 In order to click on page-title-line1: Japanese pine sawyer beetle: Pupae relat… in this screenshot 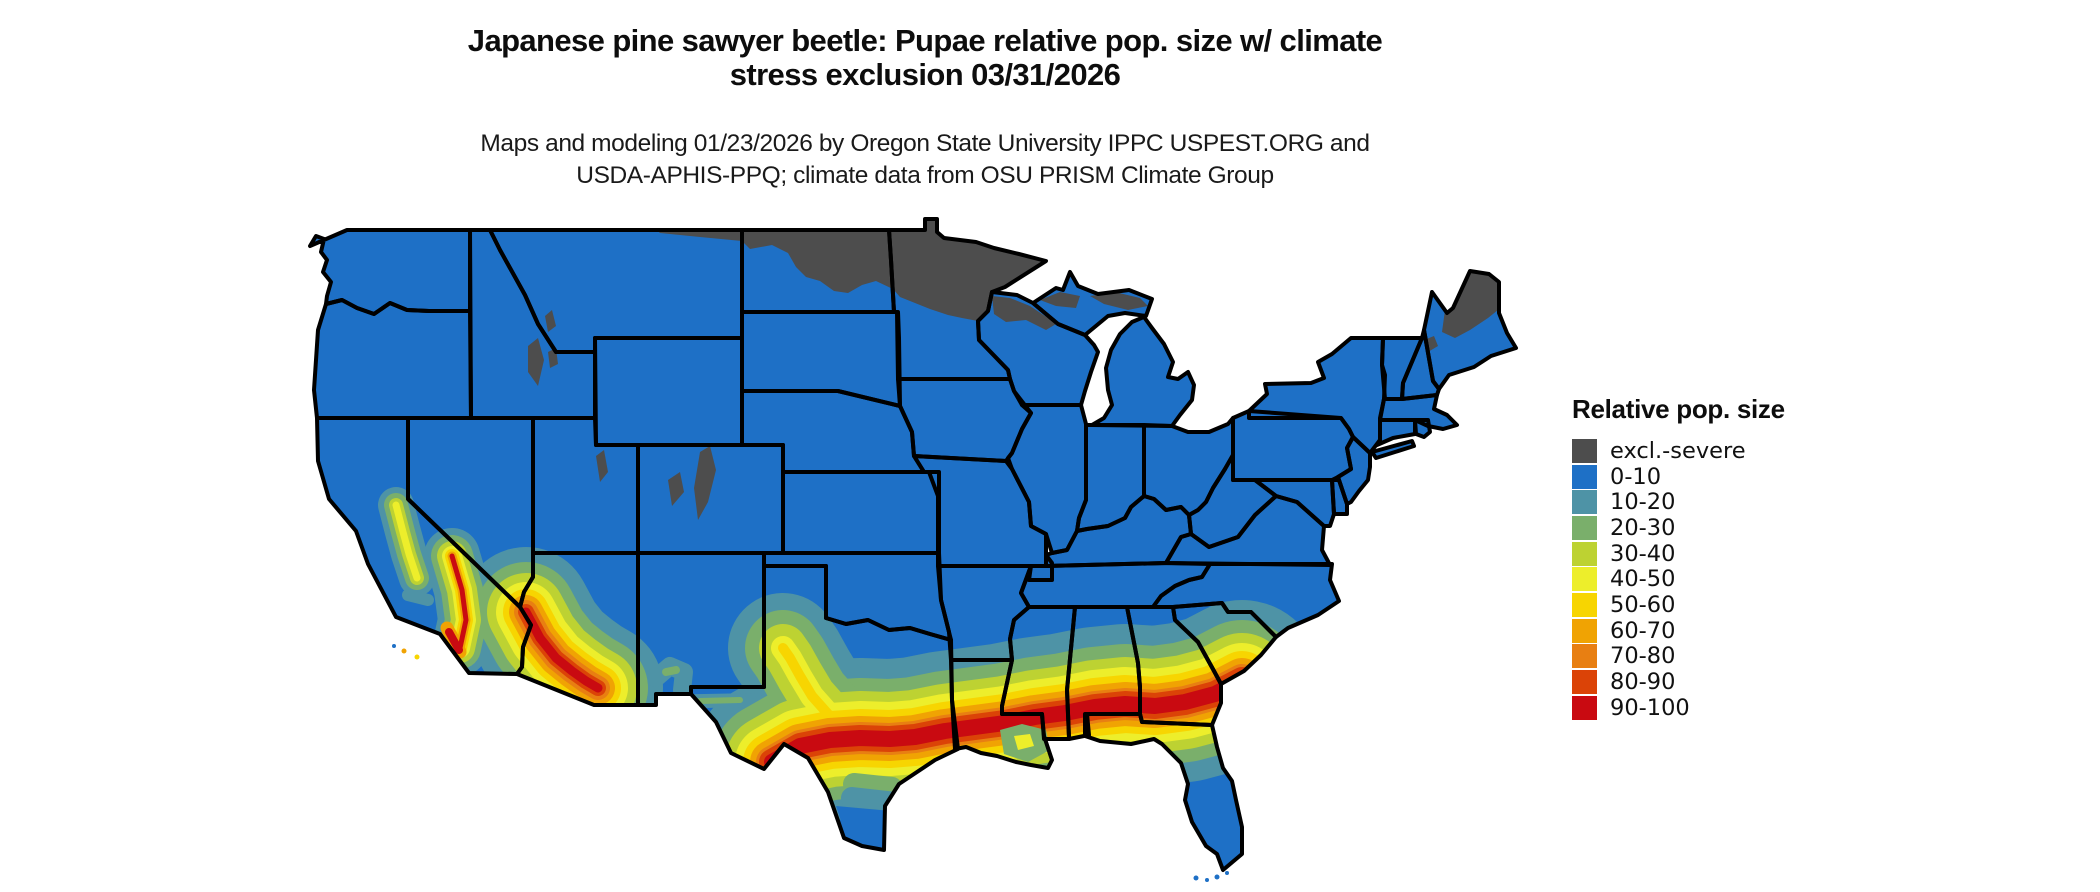, I will do `click(925, 40)`.